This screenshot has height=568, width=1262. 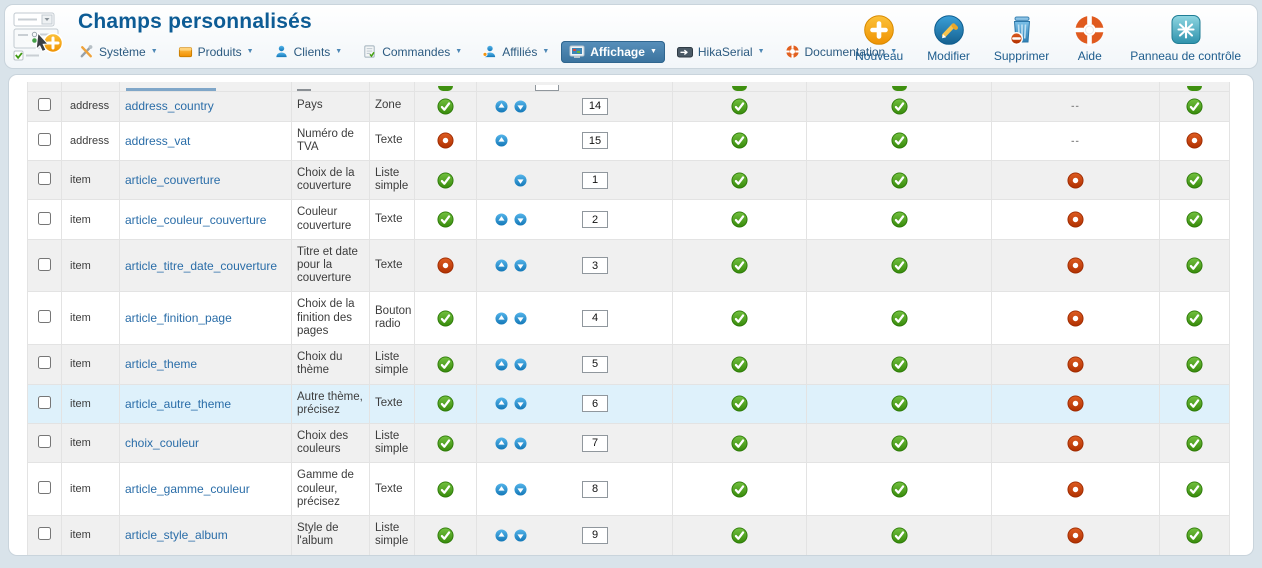 What do you see at coordinates (201, 265) in the screenshot?
I see `field-name-link: article_titre_date_couverture` at bounding box center [201, 265].